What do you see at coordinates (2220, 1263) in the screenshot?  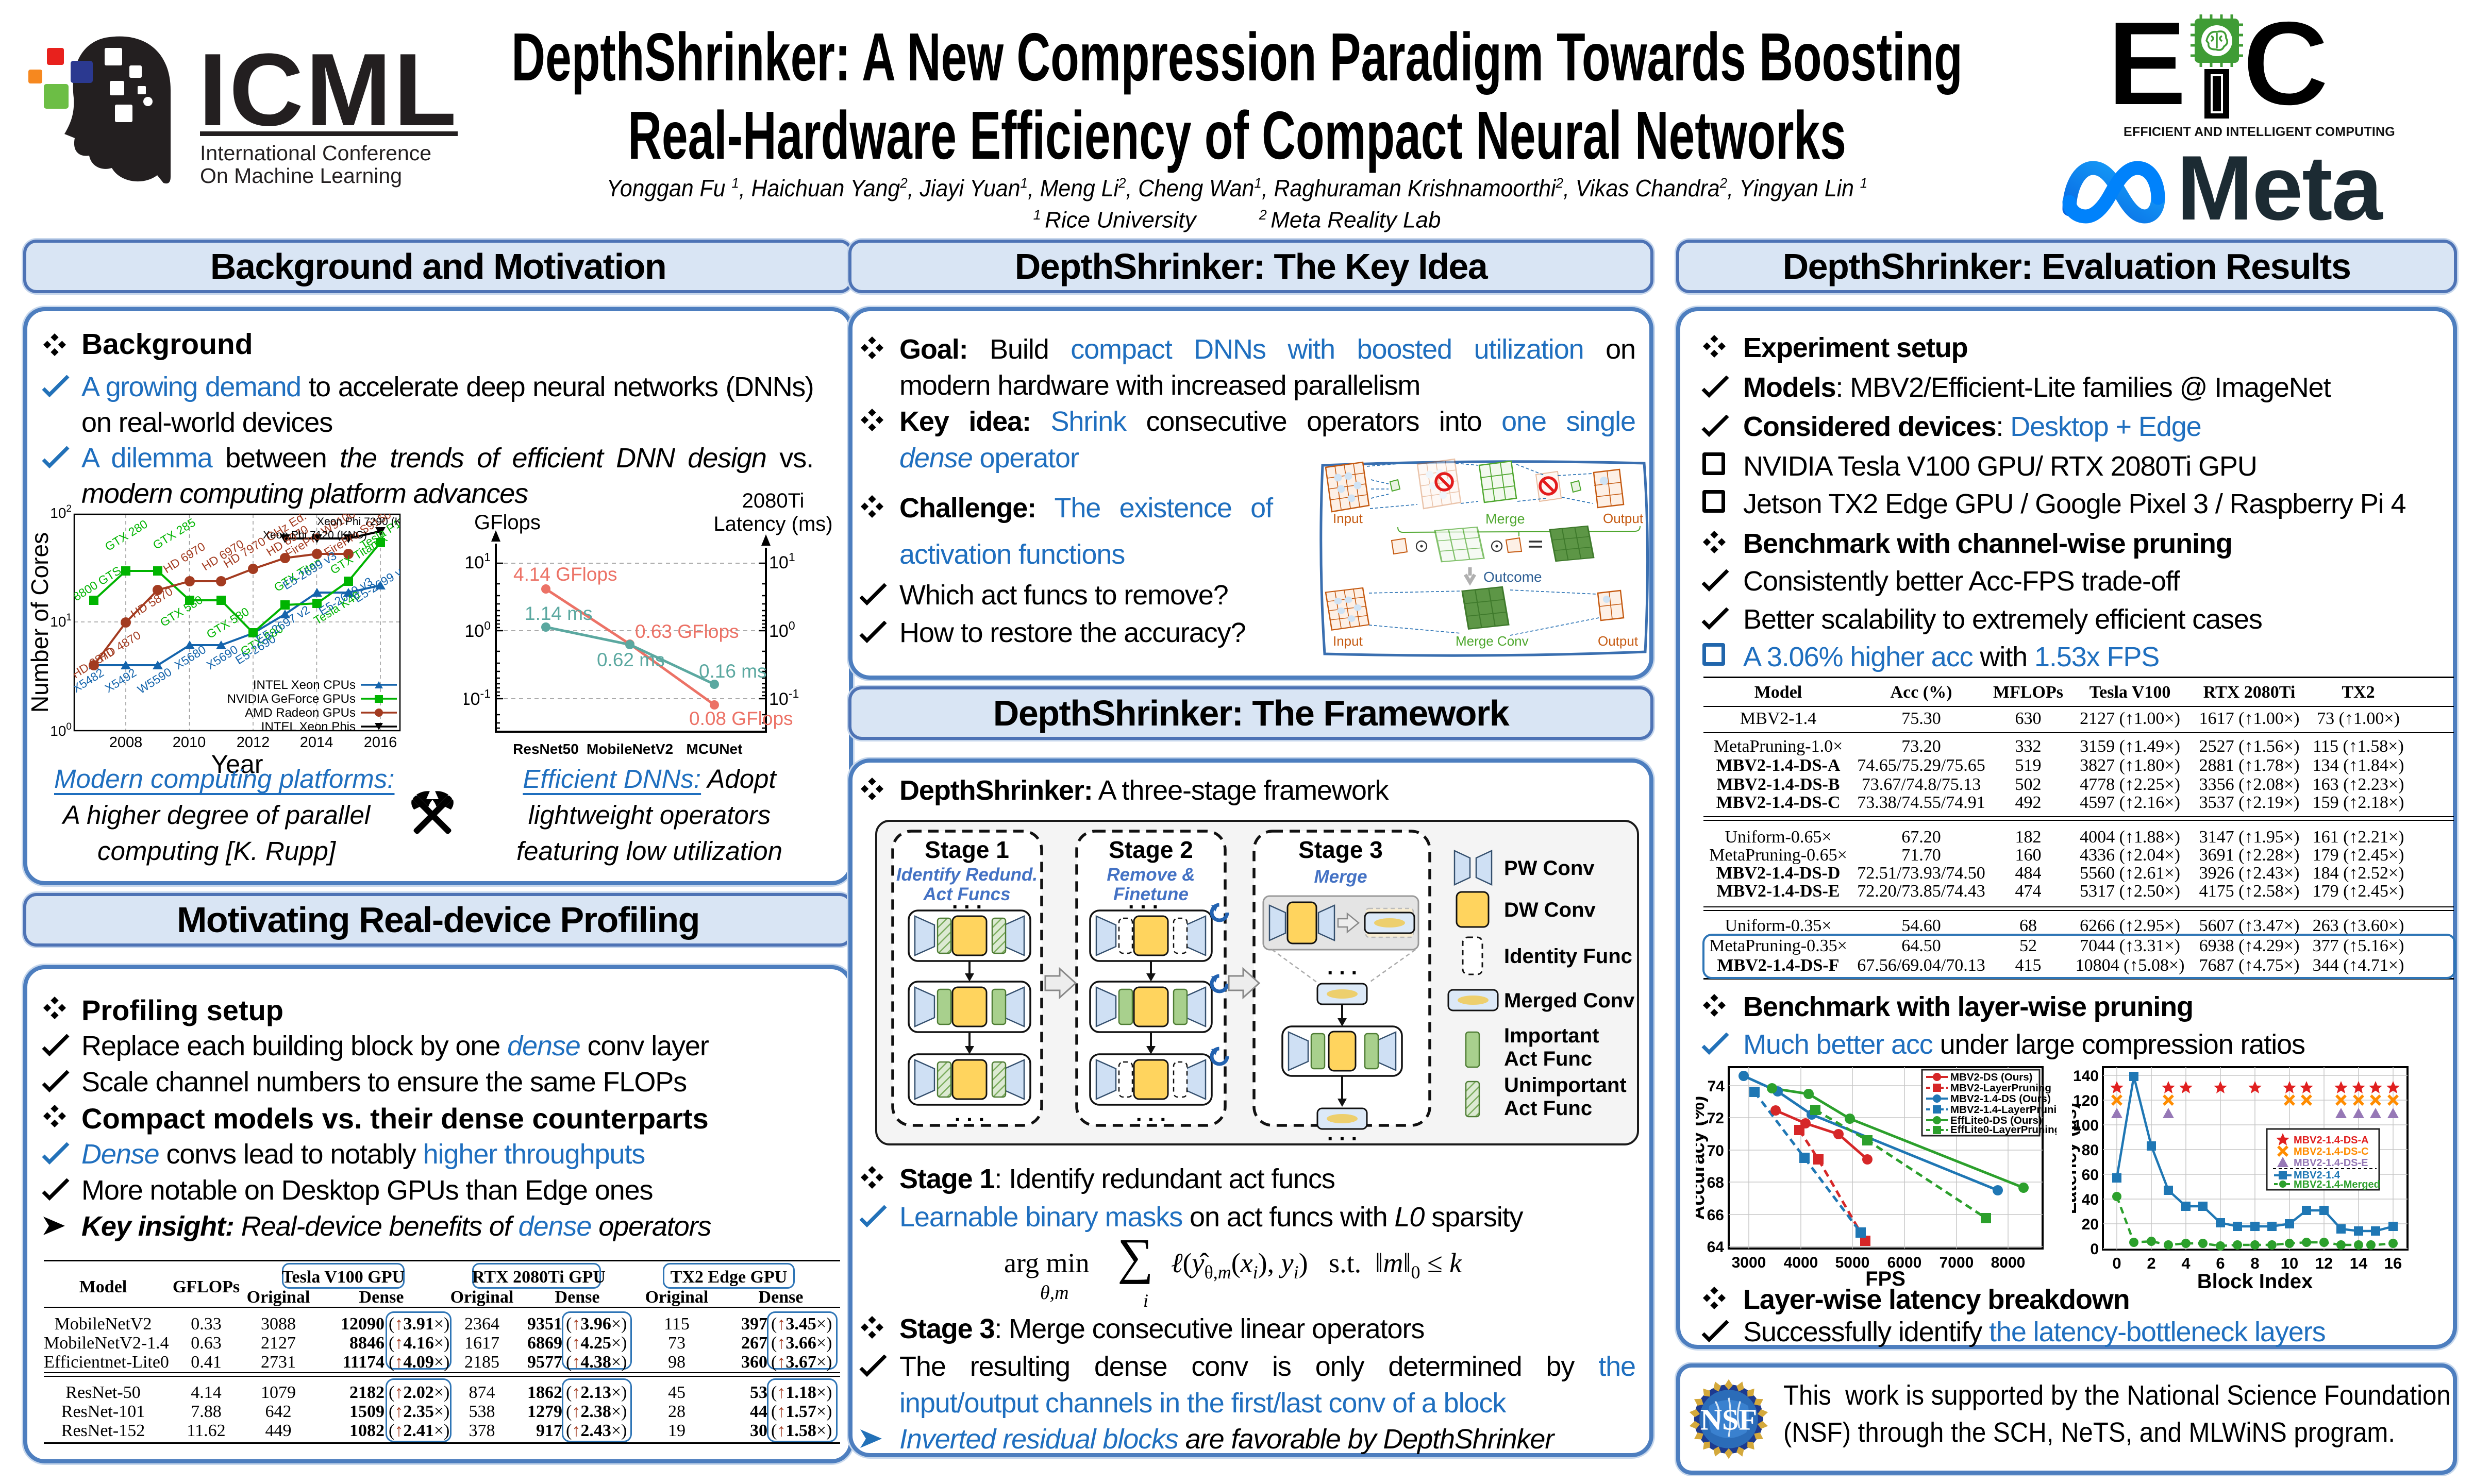 I see `svg-text: 6` at bounding box center [2220, 1263].